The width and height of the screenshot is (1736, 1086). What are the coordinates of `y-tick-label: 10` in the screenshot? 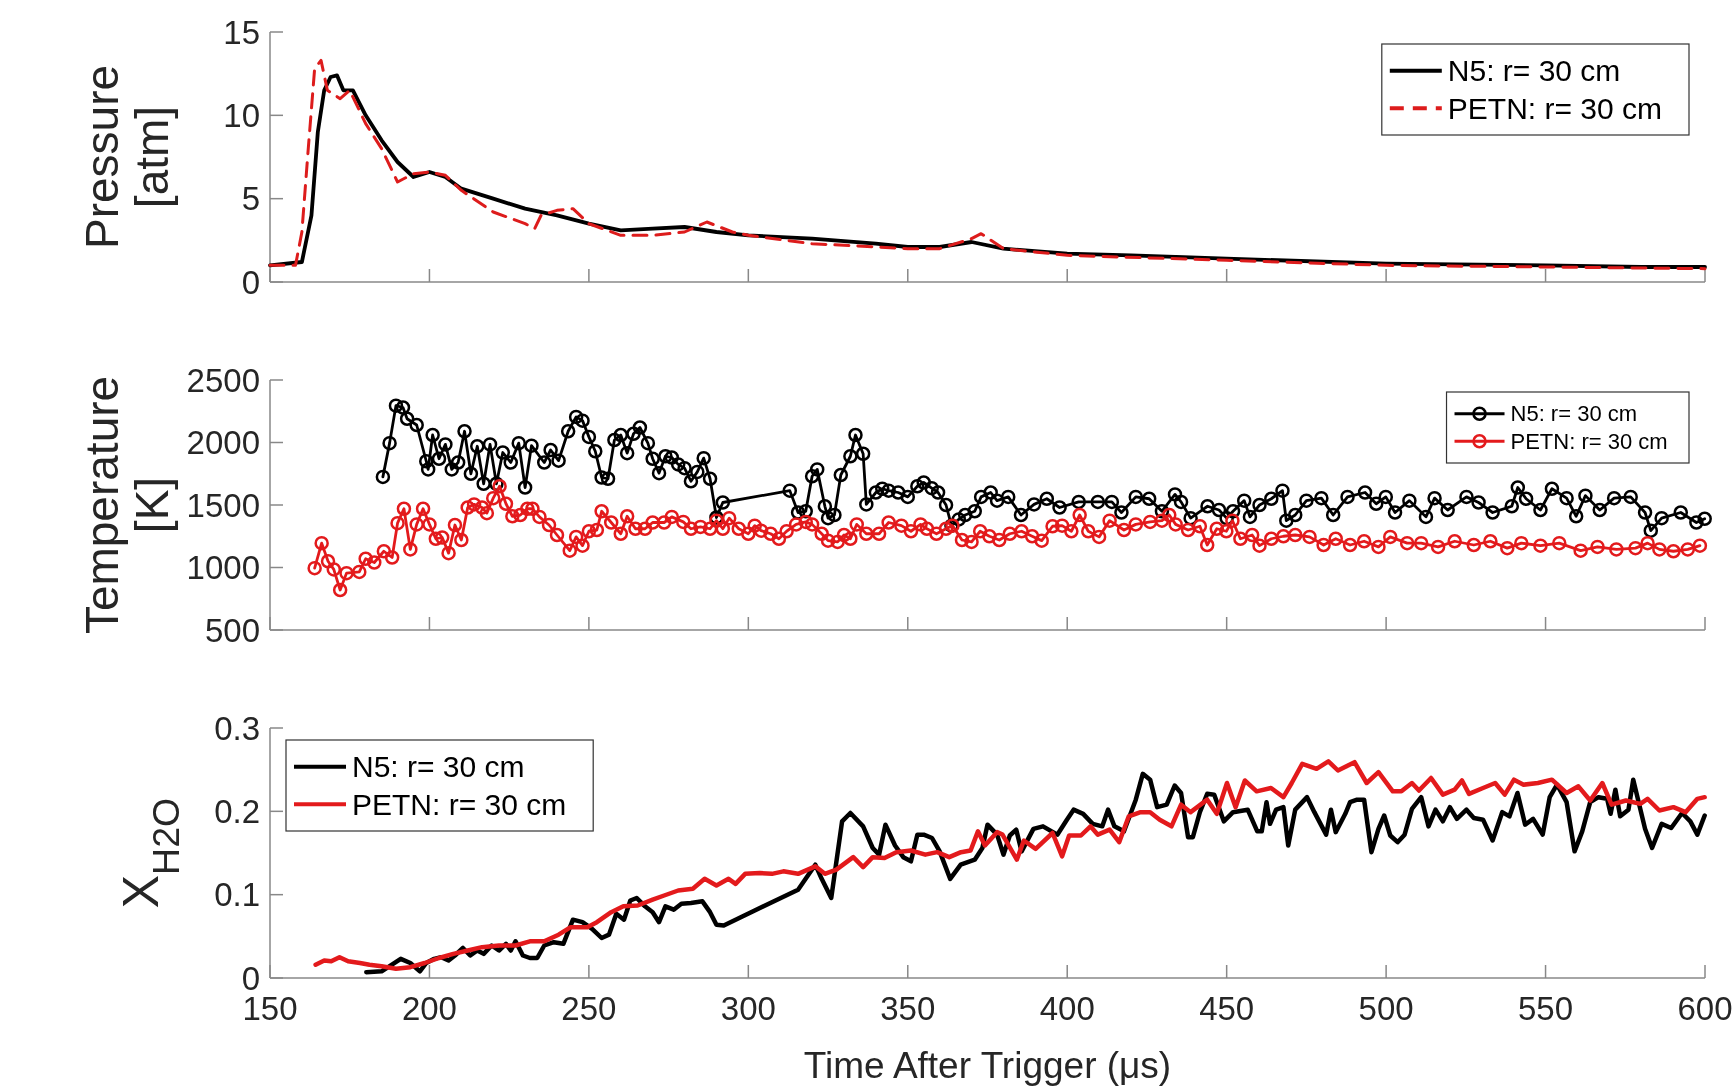 It's located at (241, 115).